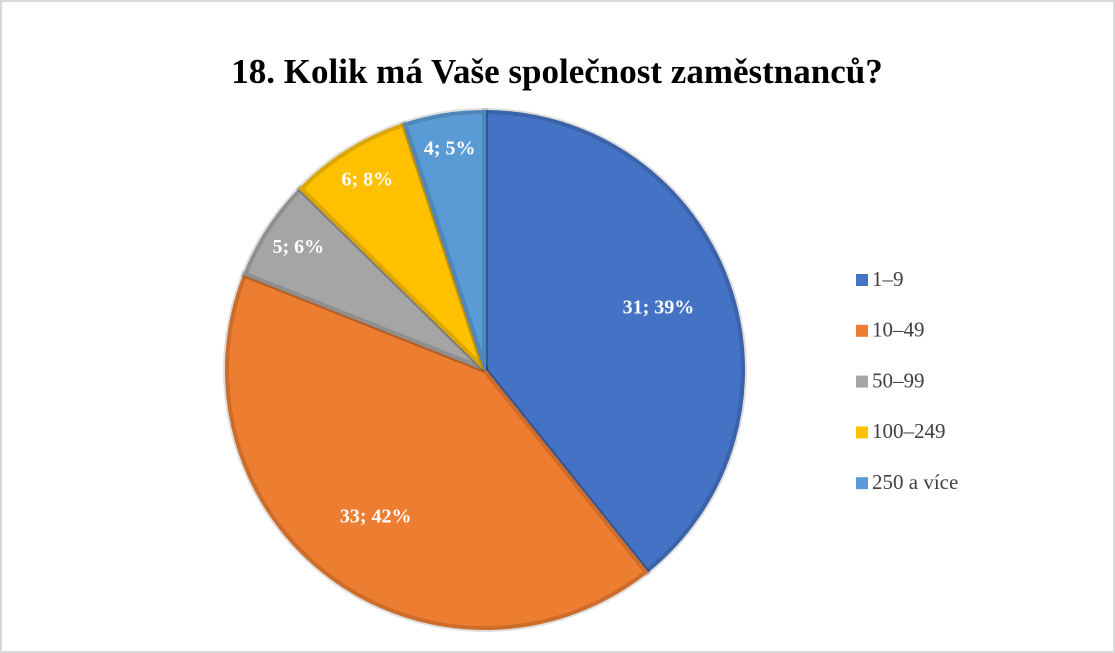 The height and width of the screenshot is (653, 1115). What do you see at coordinates (450, 149) in the screenshot?
I see `data-label: 4; 5%` at bounding box center [450, 149].